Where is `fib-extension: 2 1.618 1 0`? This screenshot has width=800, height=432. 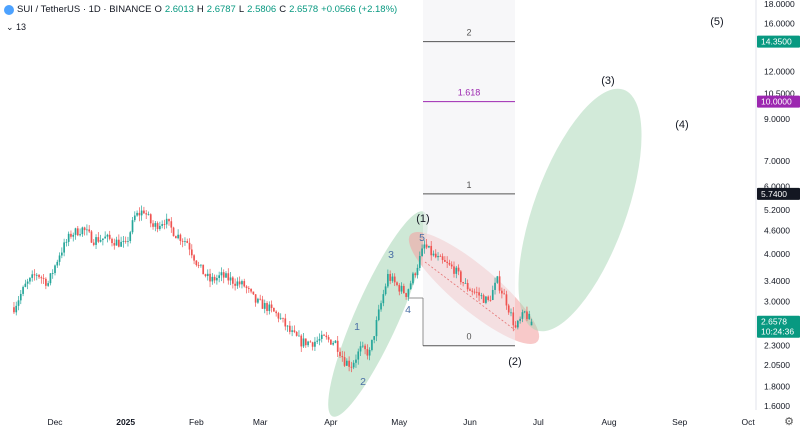 fib-extension: 2 1.618 1 0 is located at coordinates (461, 173).